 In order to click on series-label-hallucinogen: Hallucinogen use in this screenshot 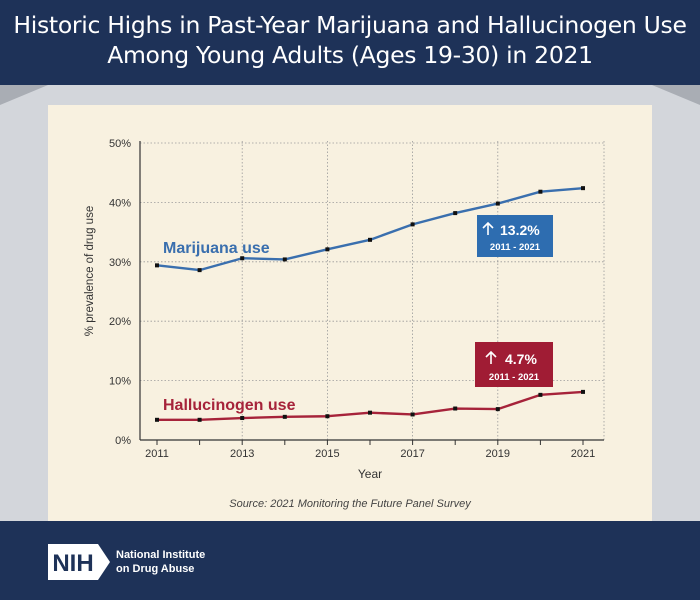, I will do `click(229, 405)`.